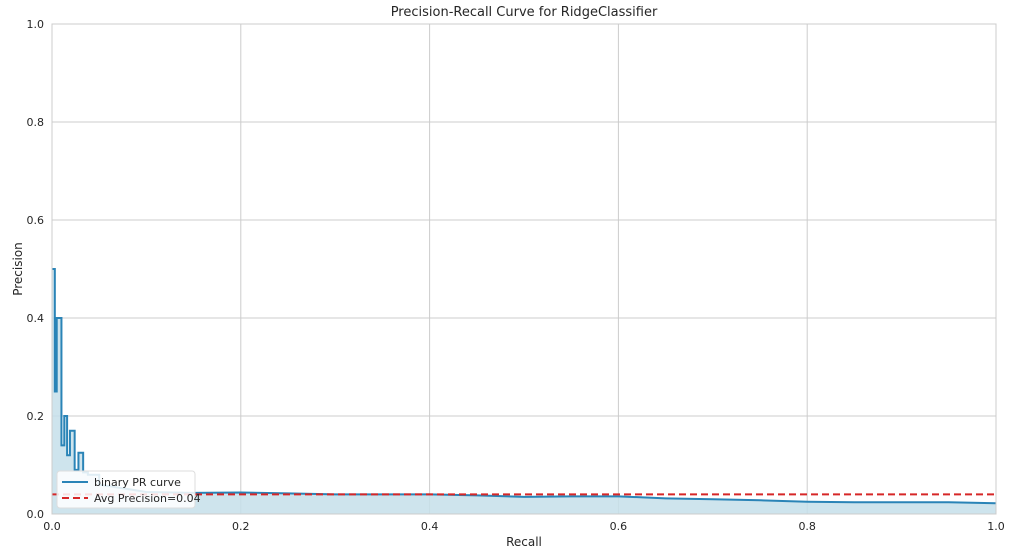 The width and height of the screenshot is (1015, 553). What do you see at coordinates (36, 24) in the screenshot?
I see `y-tick-label: 1.0` at bounding box center [36, 24].